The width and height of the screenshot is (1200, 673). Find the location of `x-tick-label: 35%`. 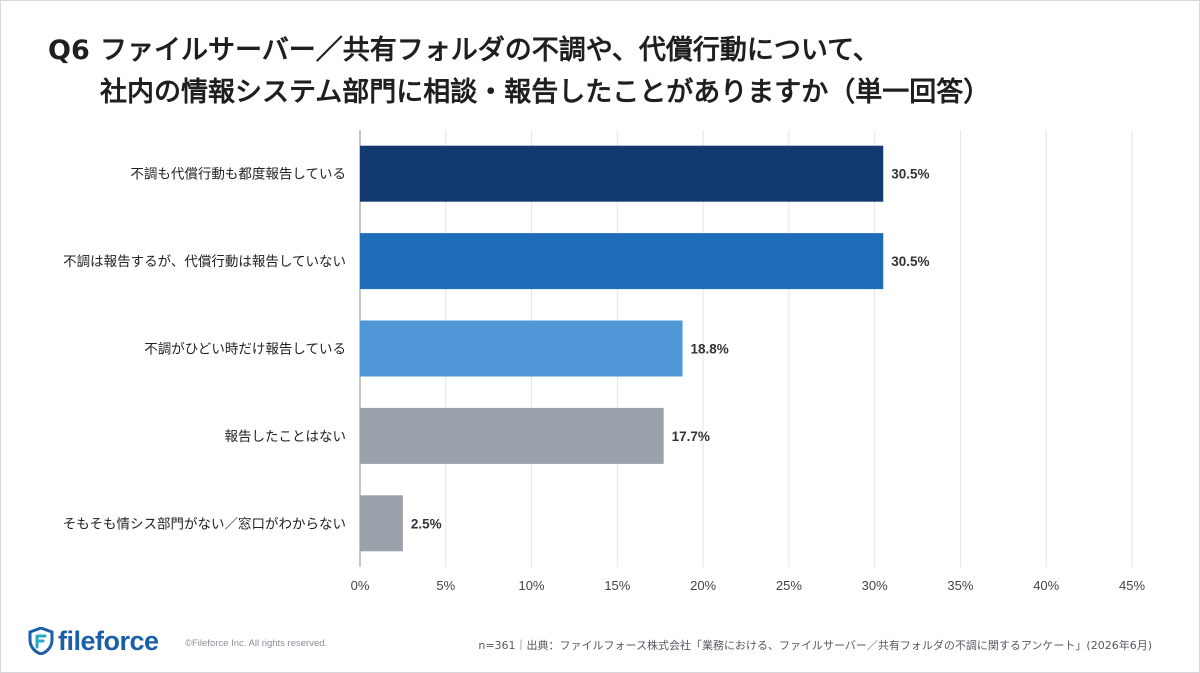

x-tick-label: 35% is located at coordinates (960, 585).